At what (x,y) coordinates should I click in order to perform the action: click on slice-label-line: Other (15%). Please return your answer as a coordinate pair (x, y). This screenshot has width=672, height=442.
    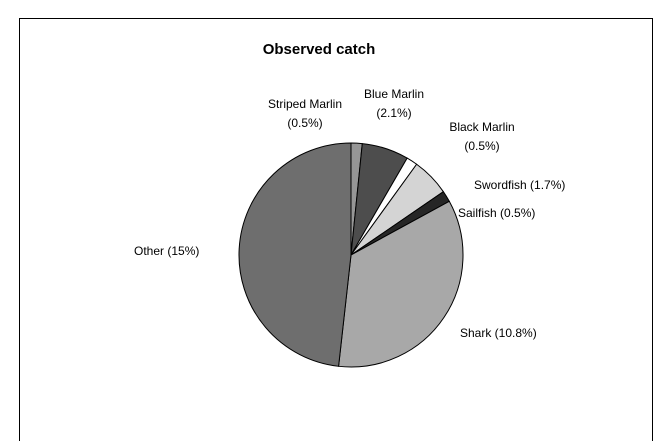
    Looking at the image, I should click on (166, 251).